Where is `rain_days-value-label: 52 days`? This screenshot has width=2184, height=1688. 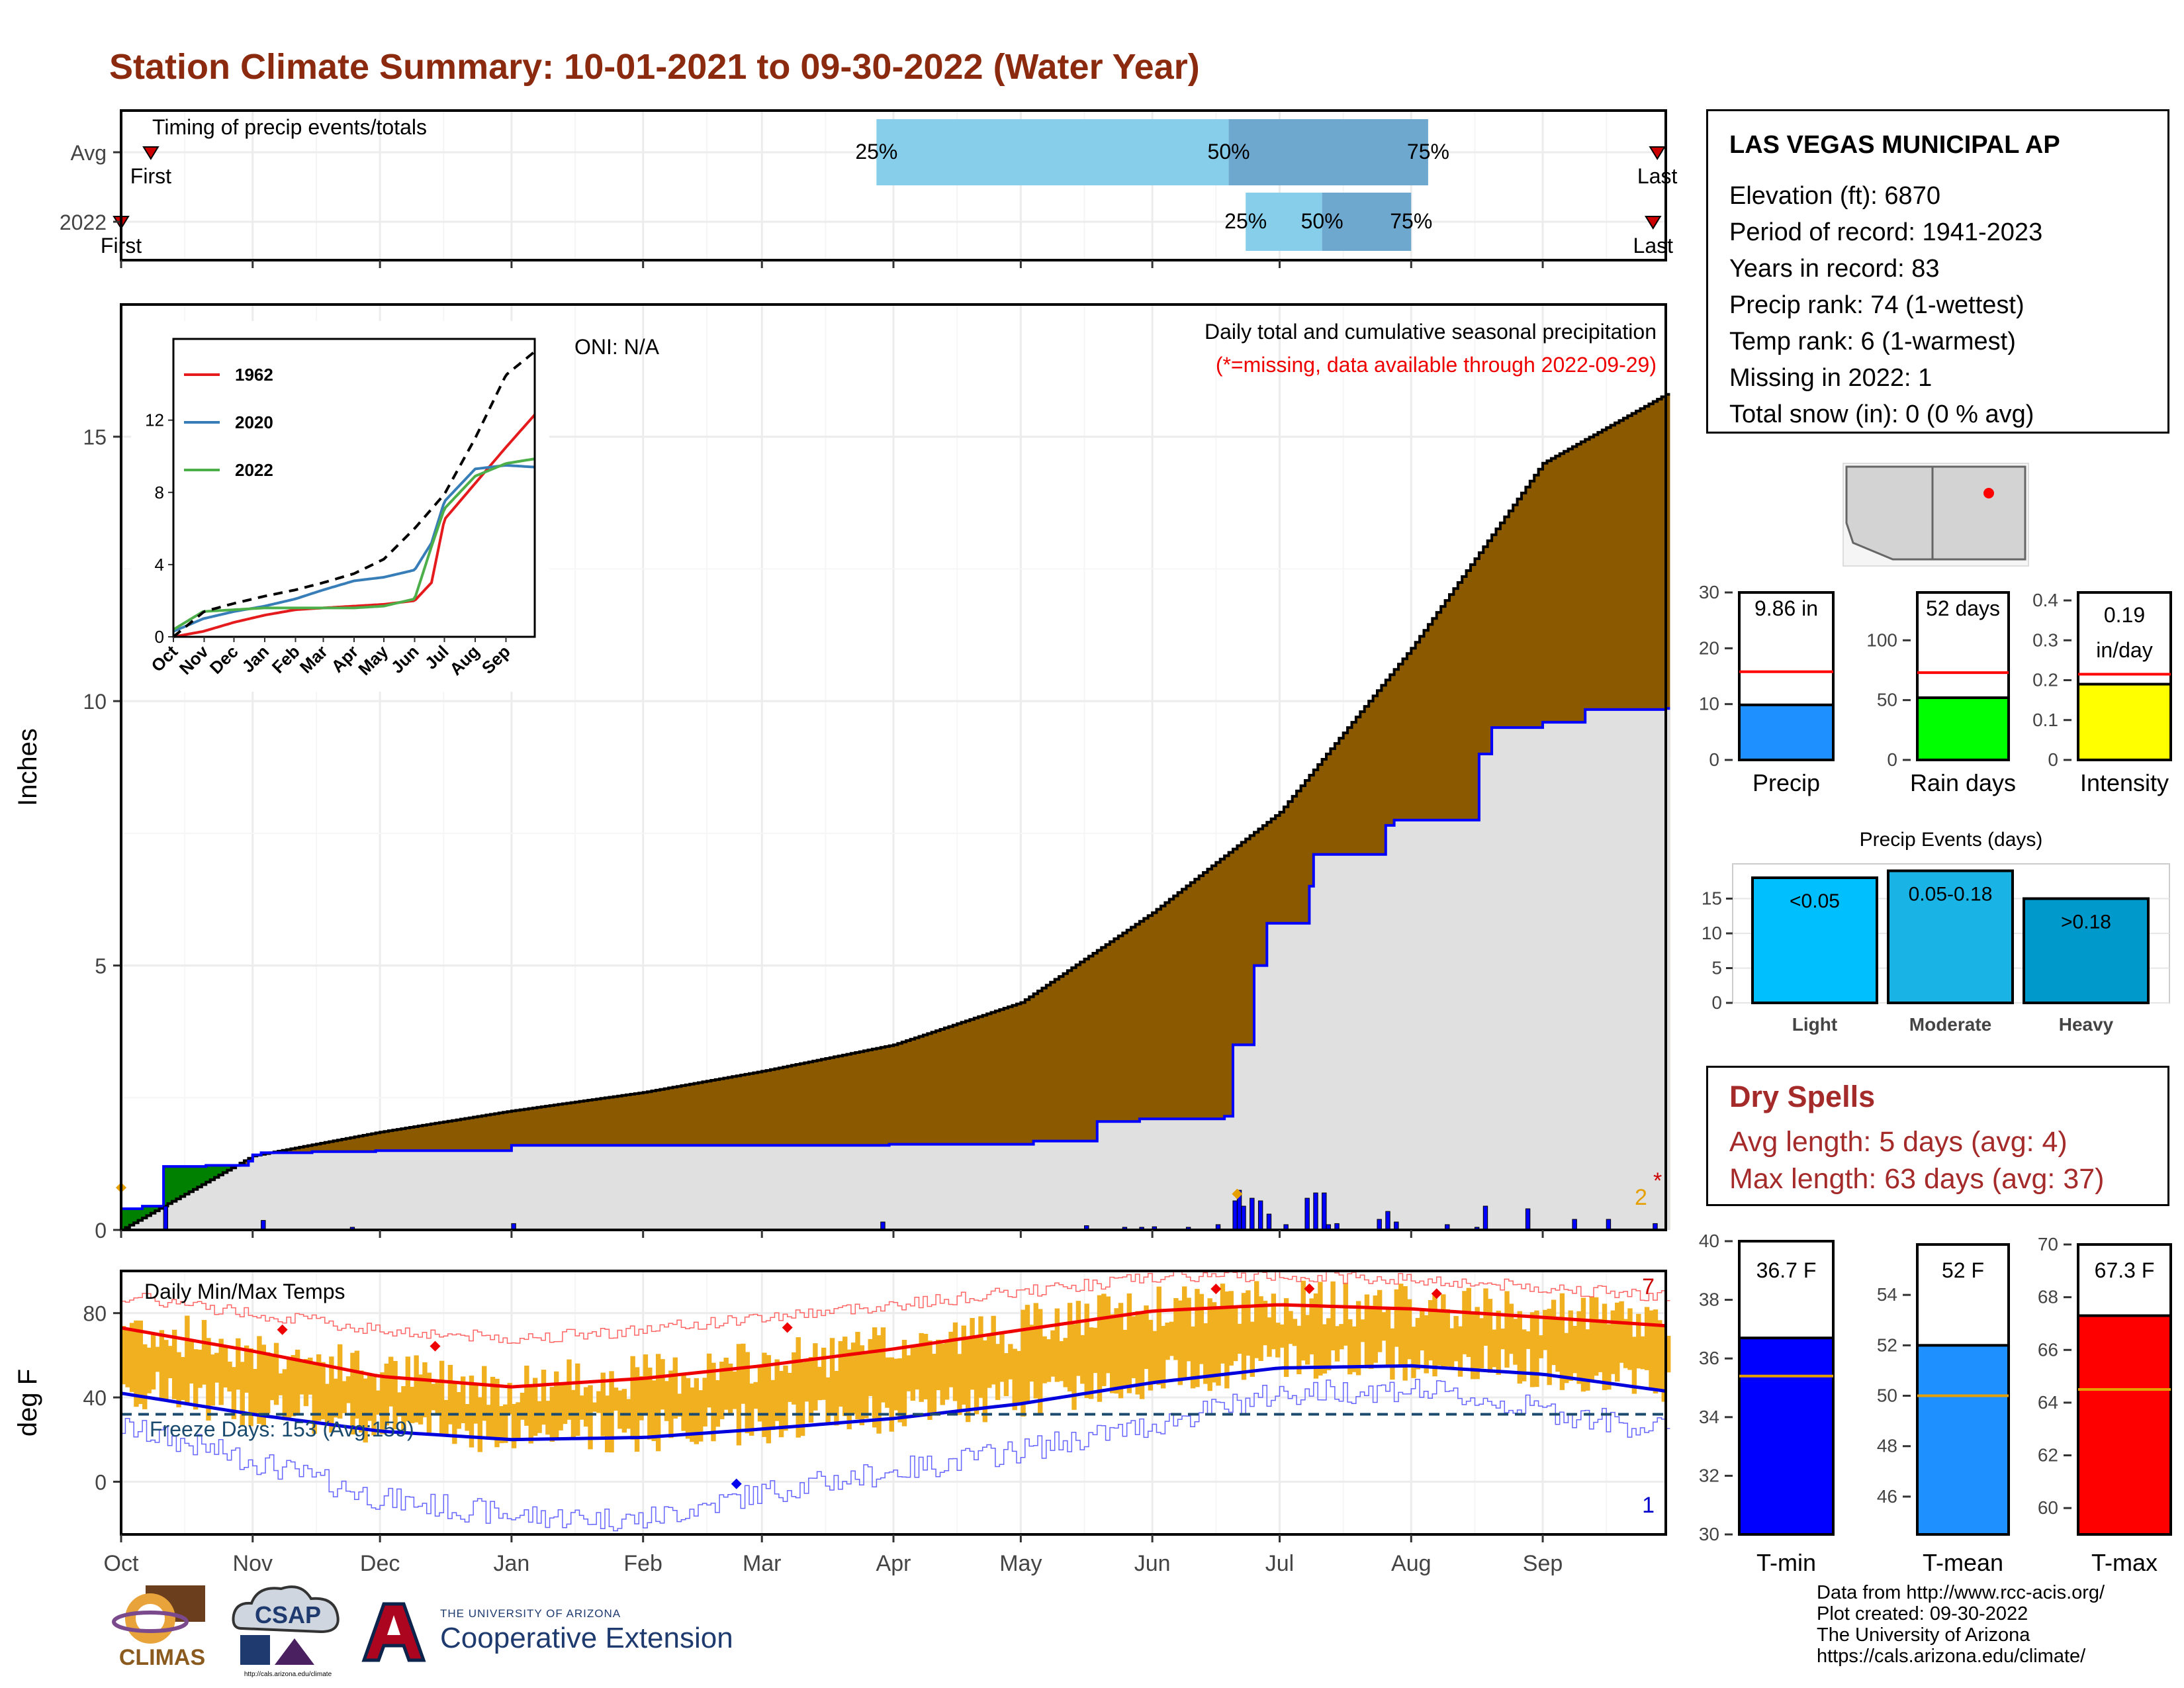
rain_days-value-label: 52 days is located at coordinates (1963, 608).